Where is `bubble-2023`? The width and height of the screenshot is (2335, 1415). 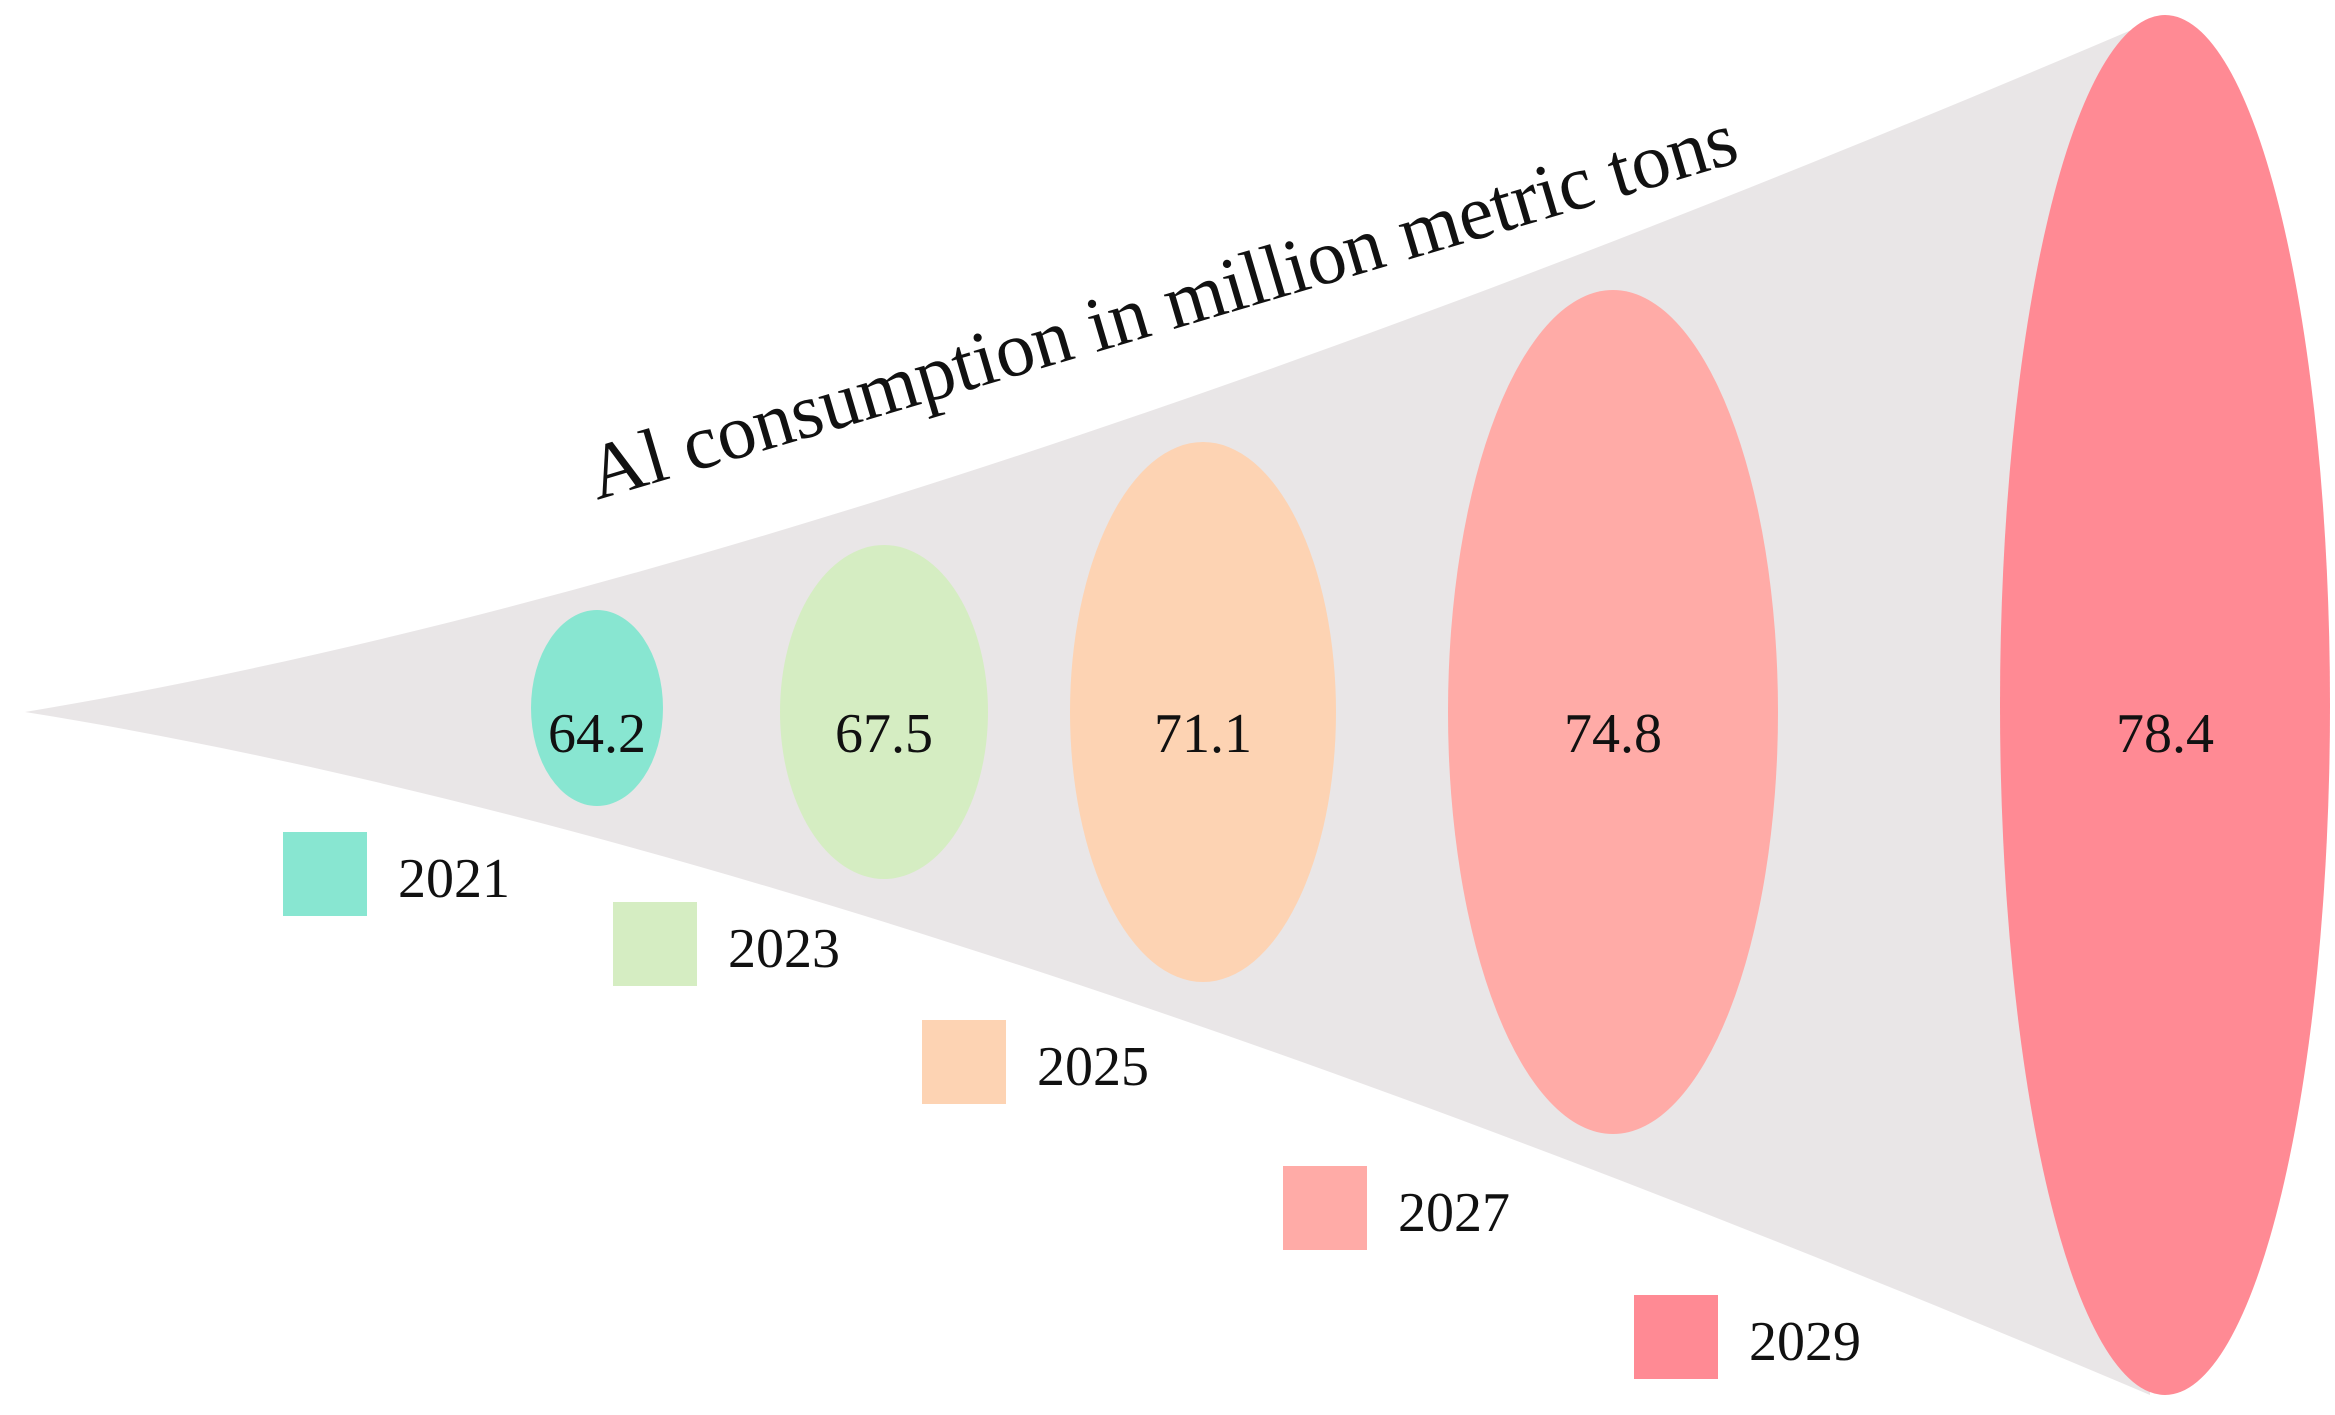 bubble-2023 is located at coordinates (884, 712).